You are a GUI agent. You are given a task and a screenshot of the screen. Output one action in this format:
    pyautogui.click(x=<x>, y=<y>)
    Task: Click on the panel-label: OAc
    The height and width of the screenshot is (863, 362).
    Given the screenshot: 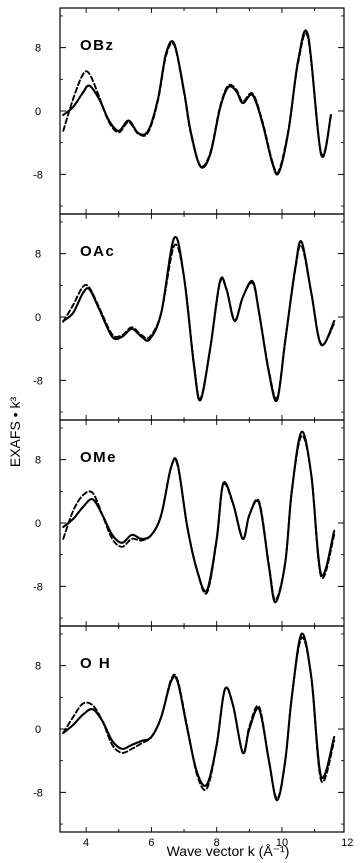 What is the action you would take?
    pyautogui.click(x=97, y=251)
    